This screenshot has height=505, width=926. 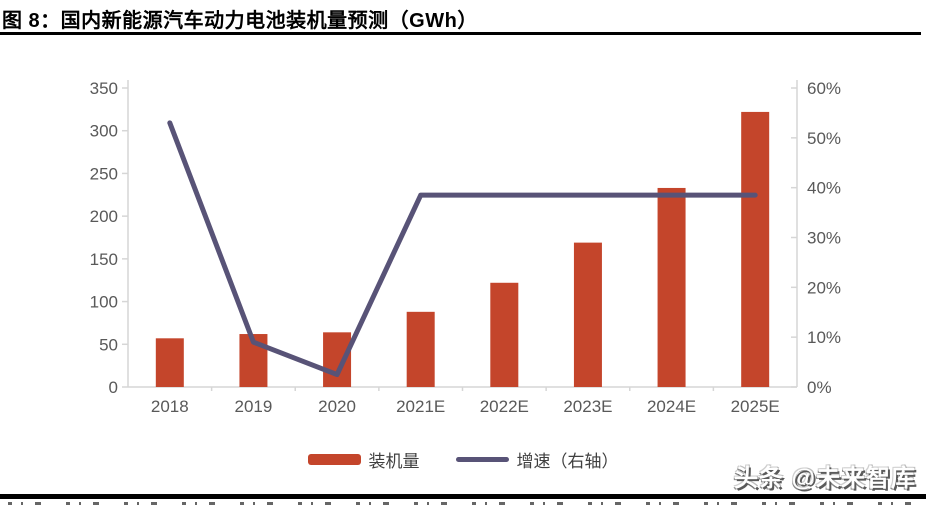 What do you see at coordinates (460, 33) in the screenshot?
I see `title-underline` at bounding box center [460, 33].